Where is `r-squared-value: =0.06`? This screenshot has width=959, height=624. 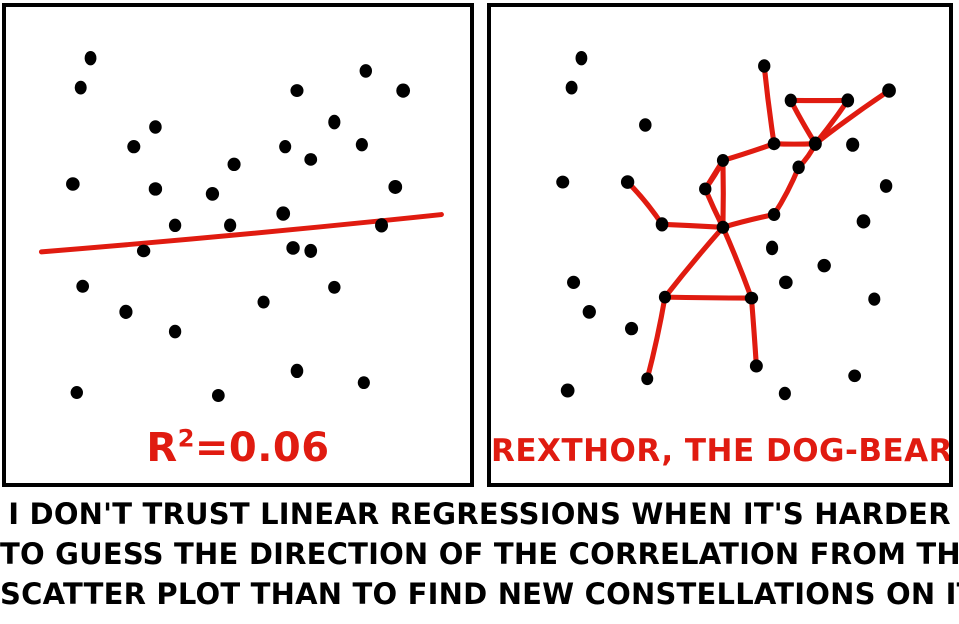 r-squared-value: =0.06 is located at coordinates (262, 448).